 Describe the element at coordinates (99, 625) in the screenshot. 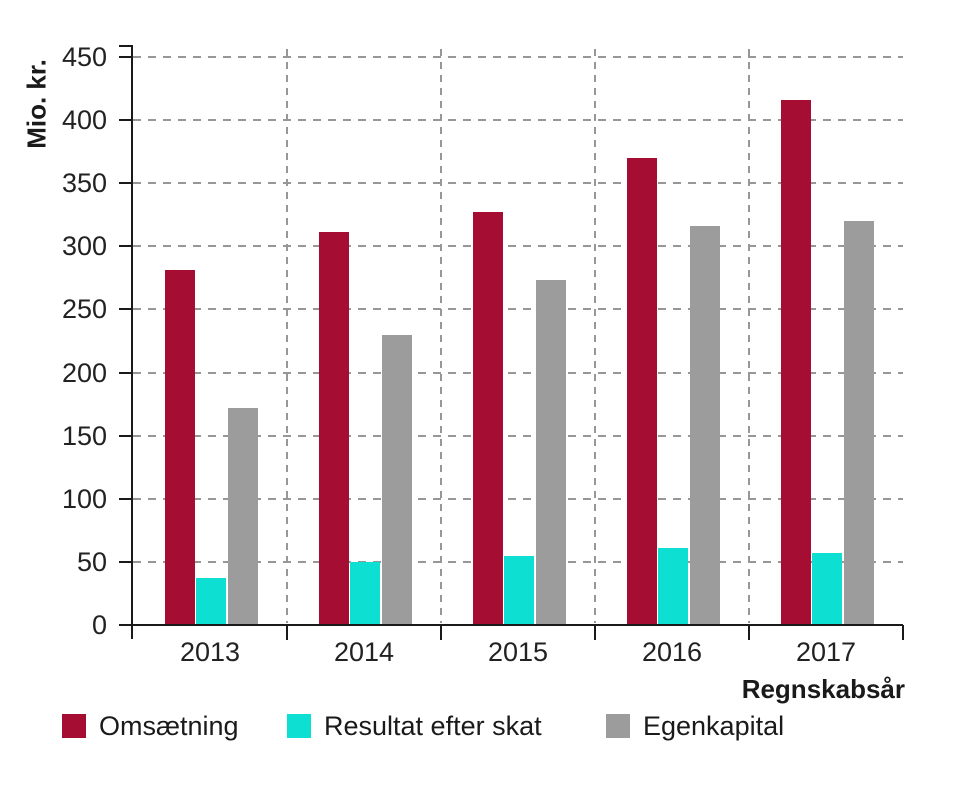

I see `y-tick-label: 0` at that location.